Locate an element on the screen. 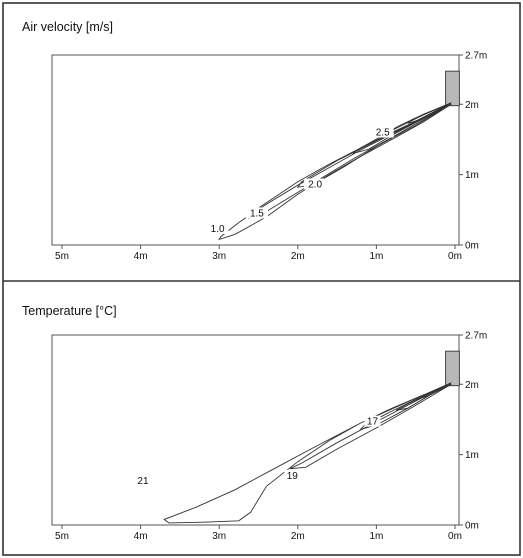 The height and width of the screenshot is (558, 523). contour-label: 17 is located at coordinates (373, 422).